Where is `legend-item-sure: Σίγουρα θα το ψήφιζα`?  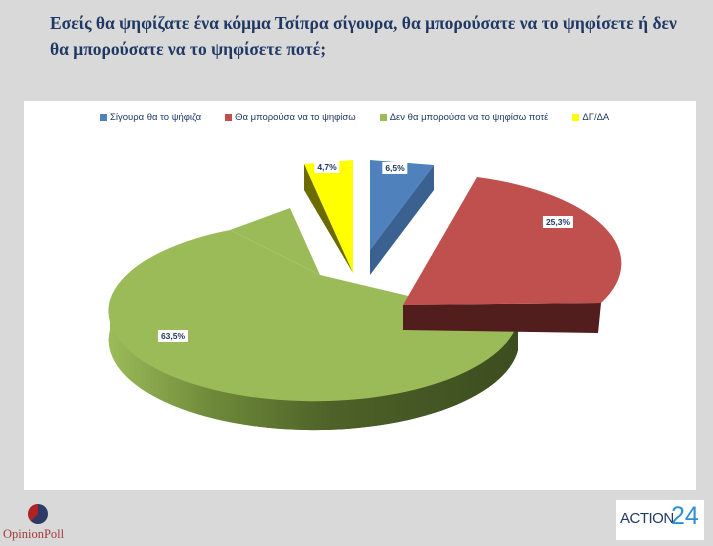 legend-item-sure: Σίγουρα θα το ψήφιζα is located at coordinates (150, 117).